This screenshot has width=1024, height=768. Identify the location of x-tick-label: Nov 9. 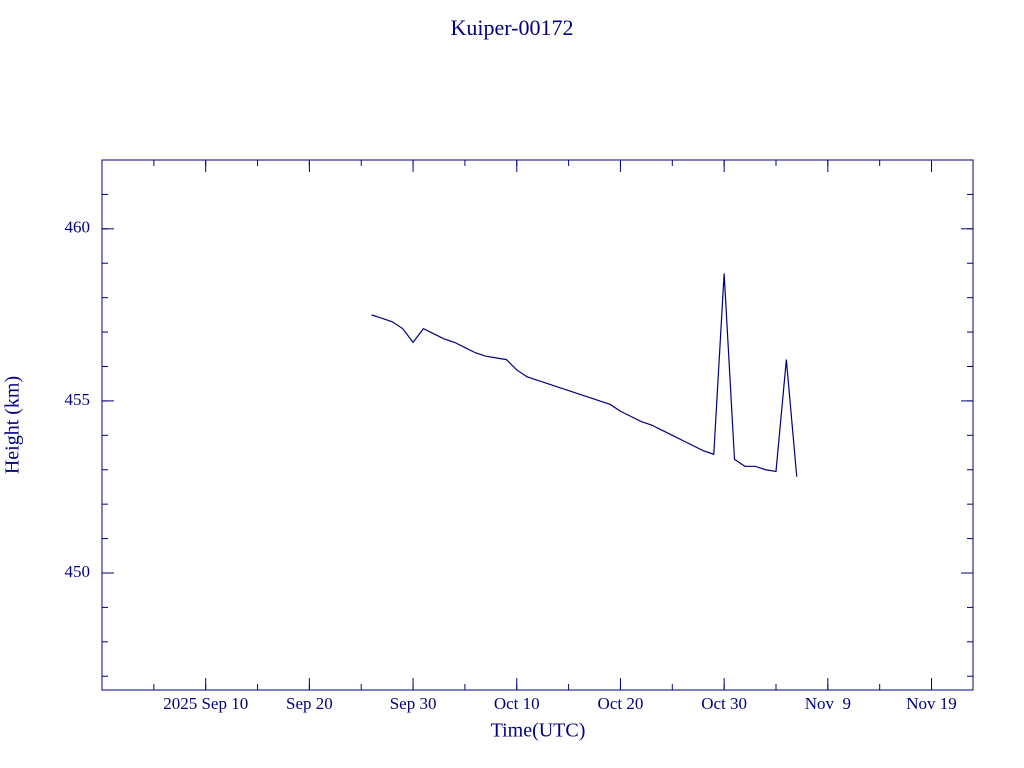
(828, 703).